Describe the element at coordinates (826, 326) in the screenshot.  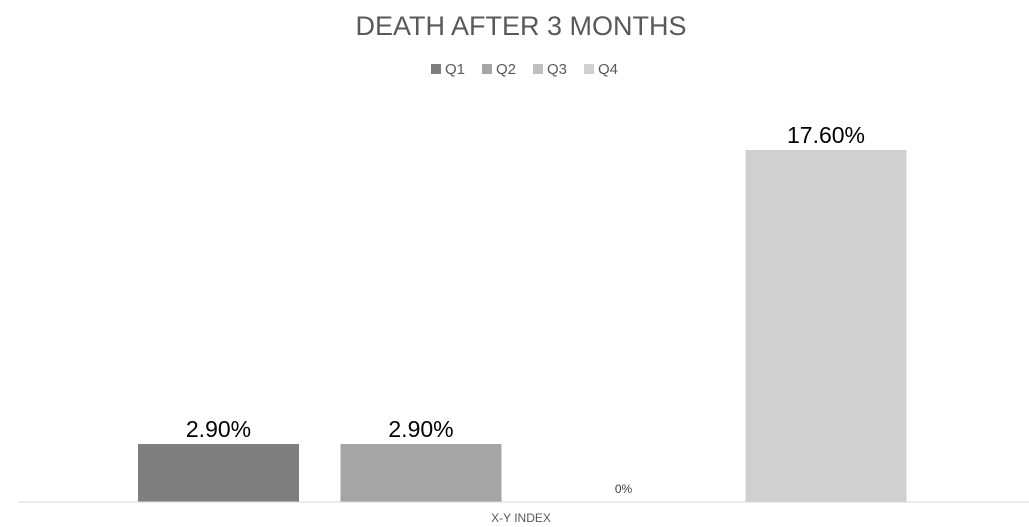
I see `bar-q4` at that location.